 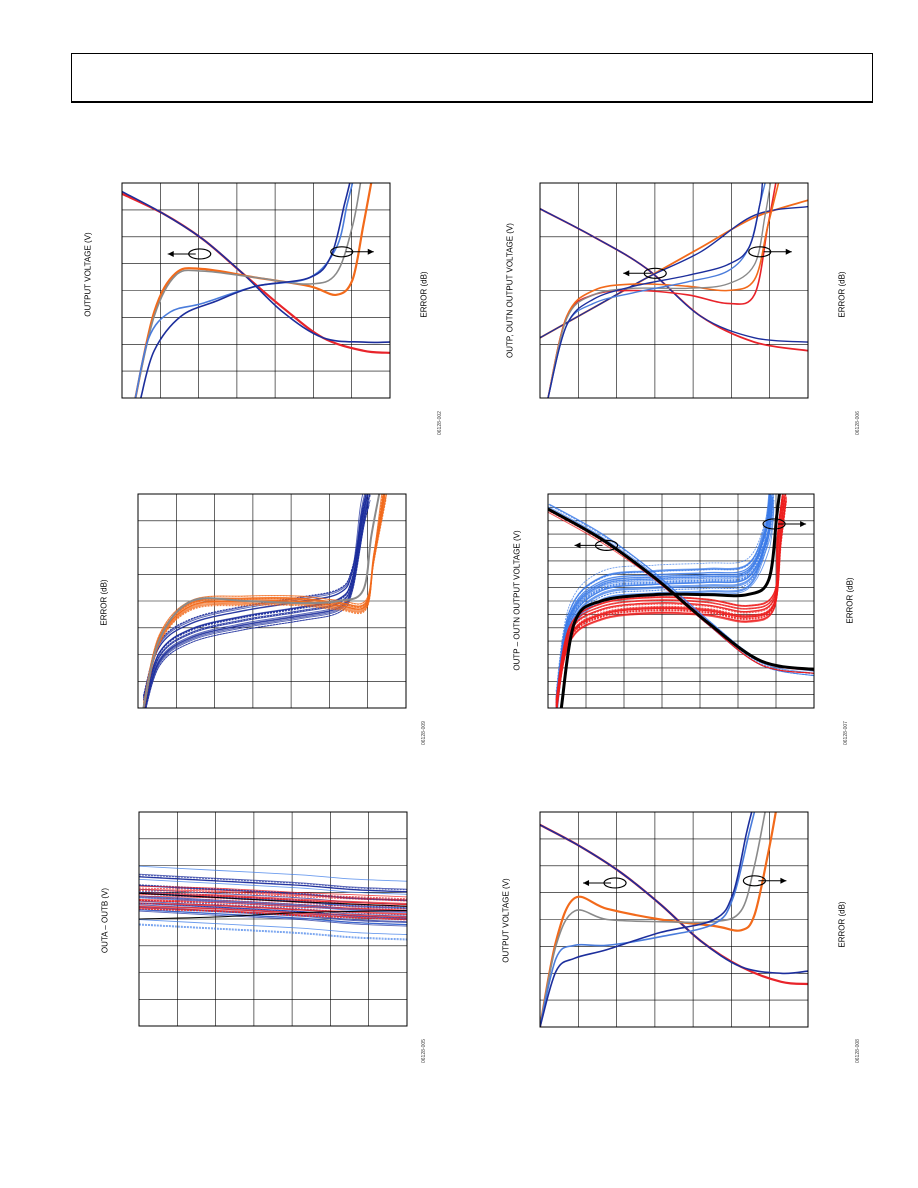 What do you see at coordinates (424, 733) in the screenshot?
I see `chart-3-figure-id: 06128-009` at bounding box center [424, 733].